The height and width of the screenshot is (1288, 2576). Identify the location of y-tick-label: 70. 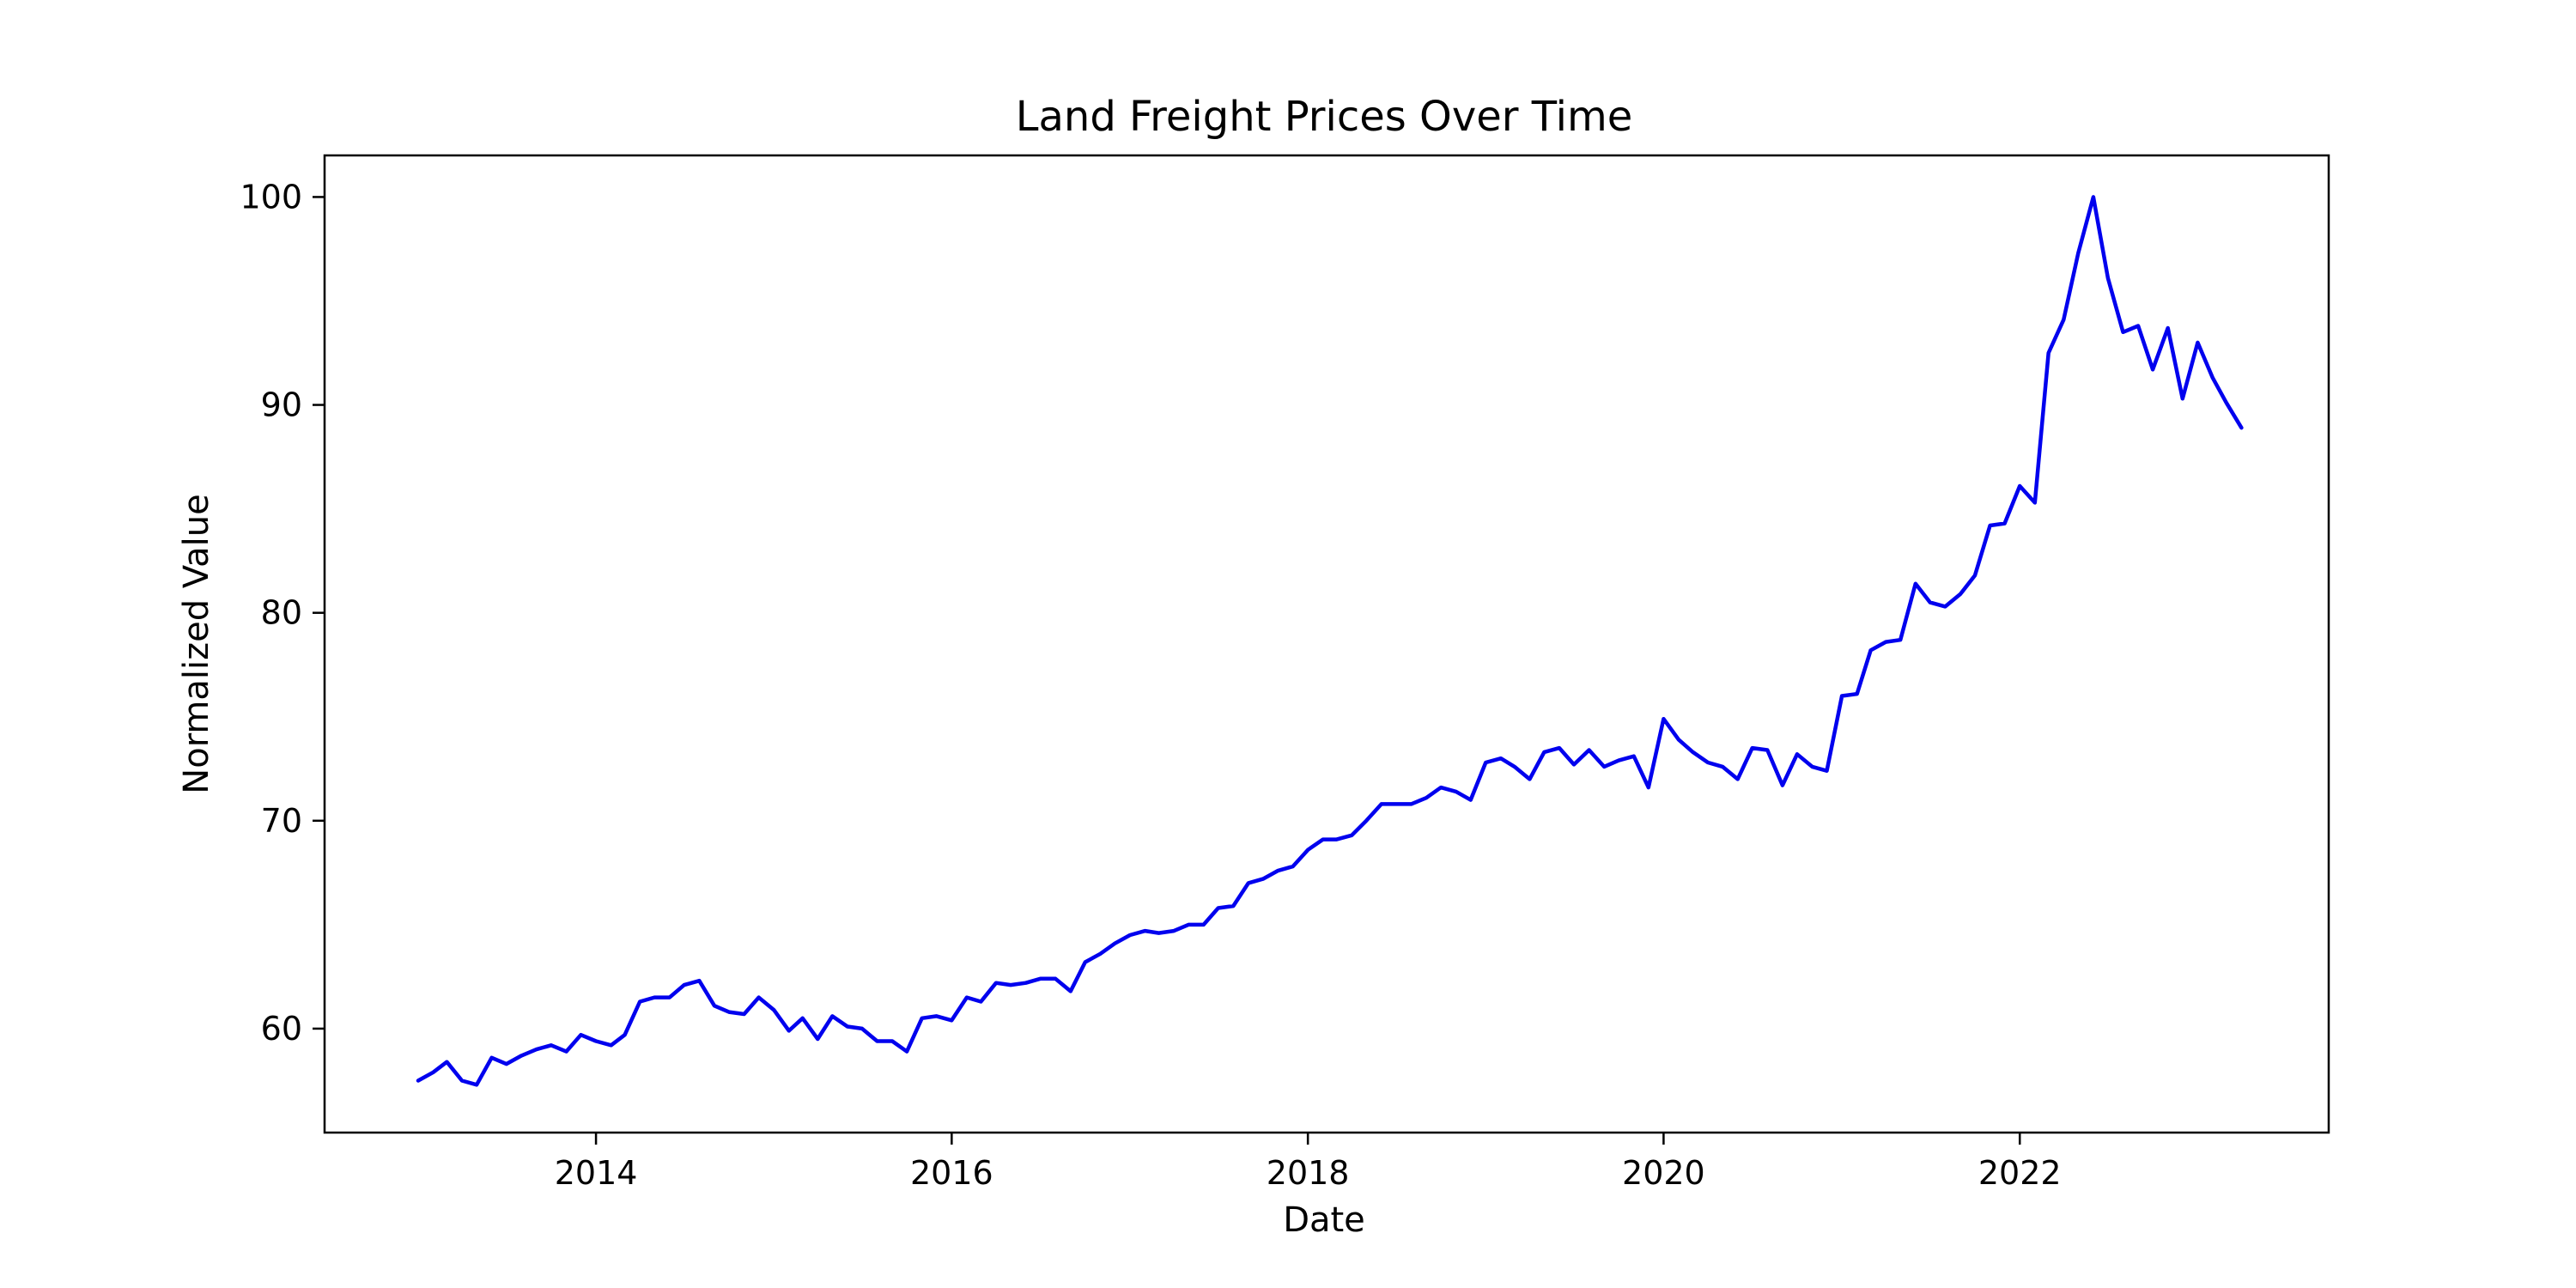
(281, 821).